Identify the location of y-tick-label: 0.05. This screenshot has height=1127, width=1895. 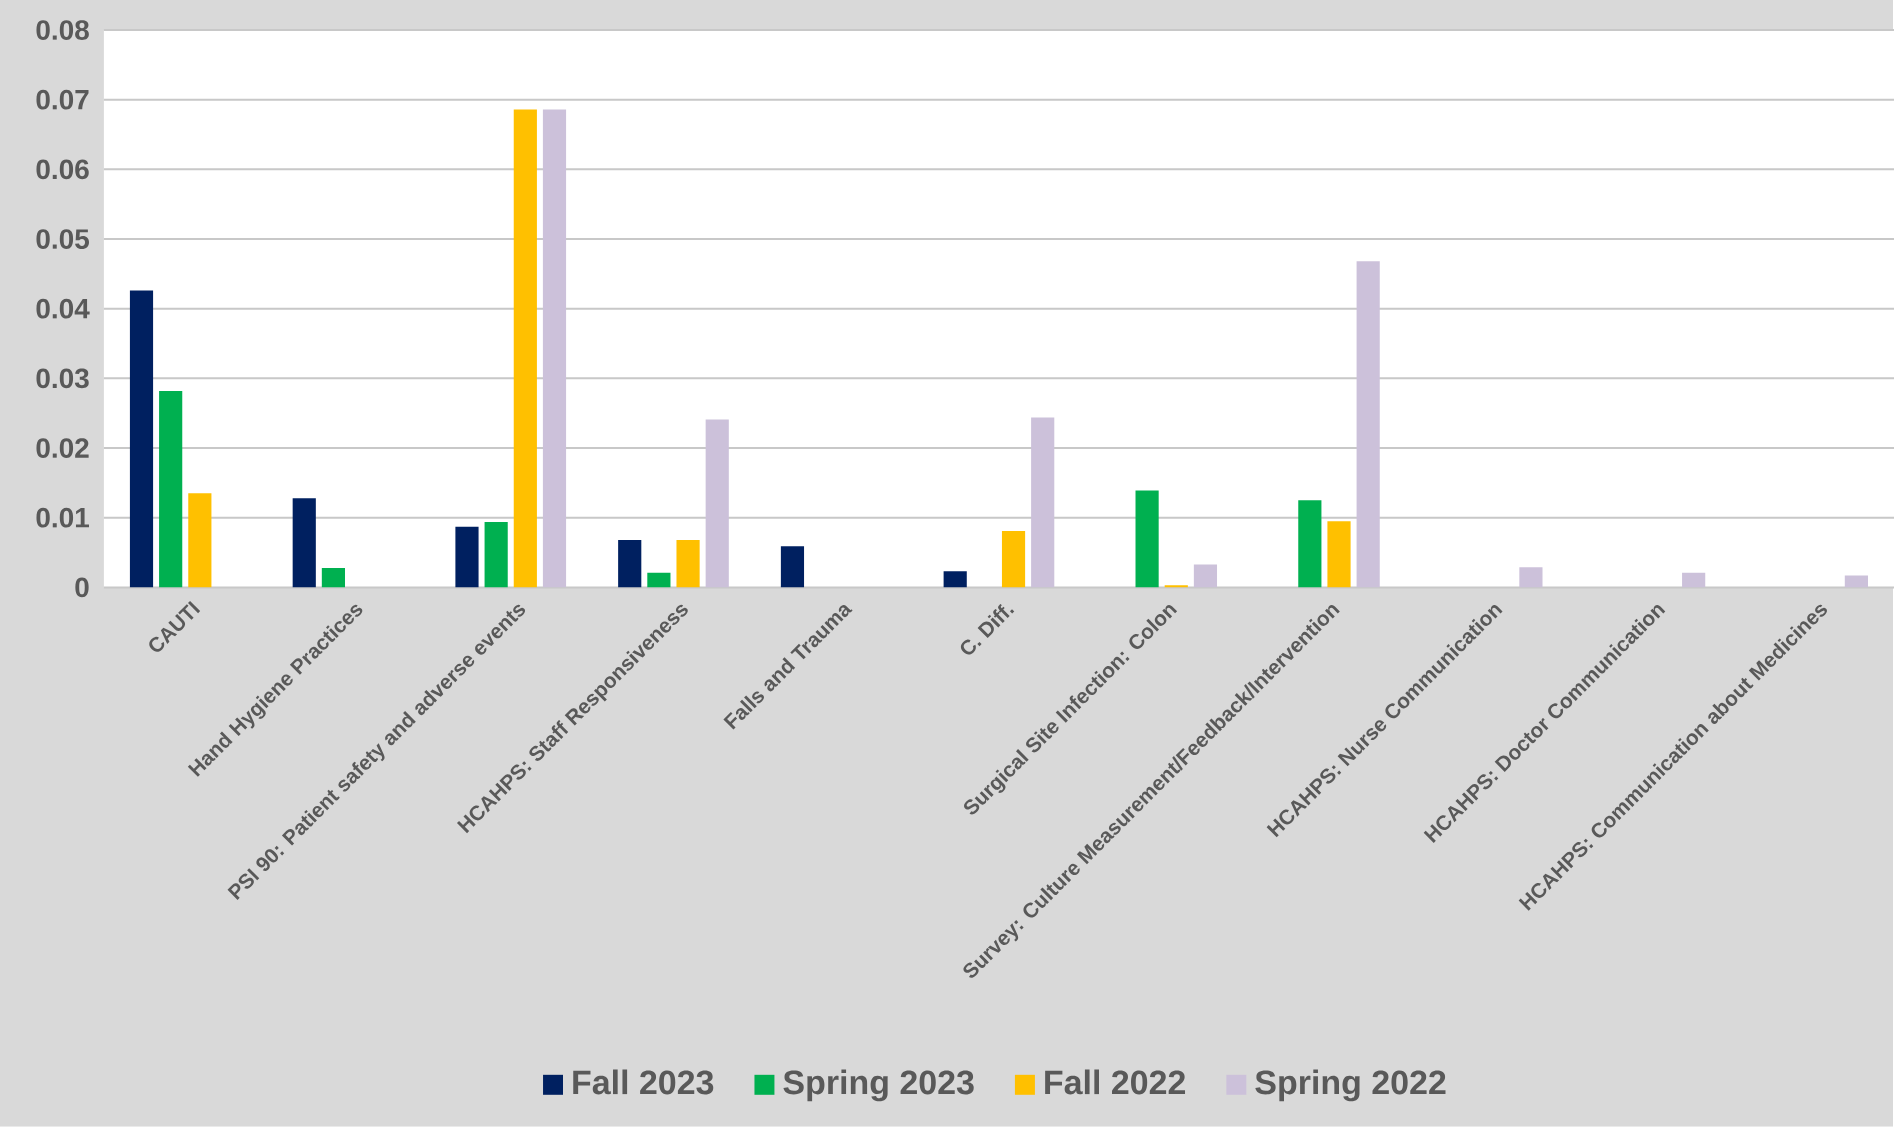
(63, 239).